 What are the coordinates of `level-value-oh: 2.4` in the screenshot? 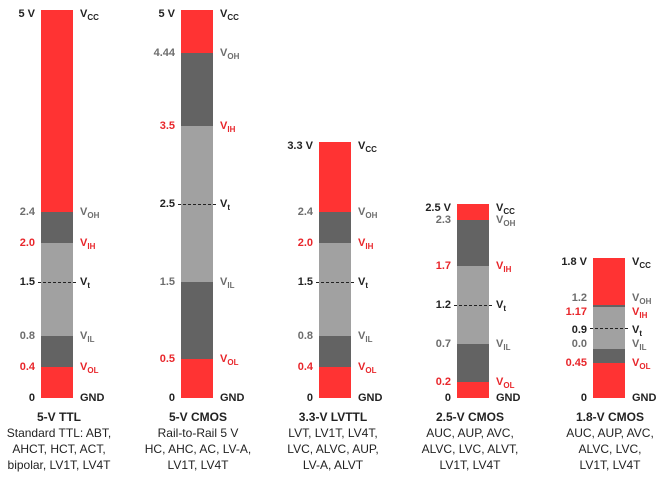 It's located at (27, 211).